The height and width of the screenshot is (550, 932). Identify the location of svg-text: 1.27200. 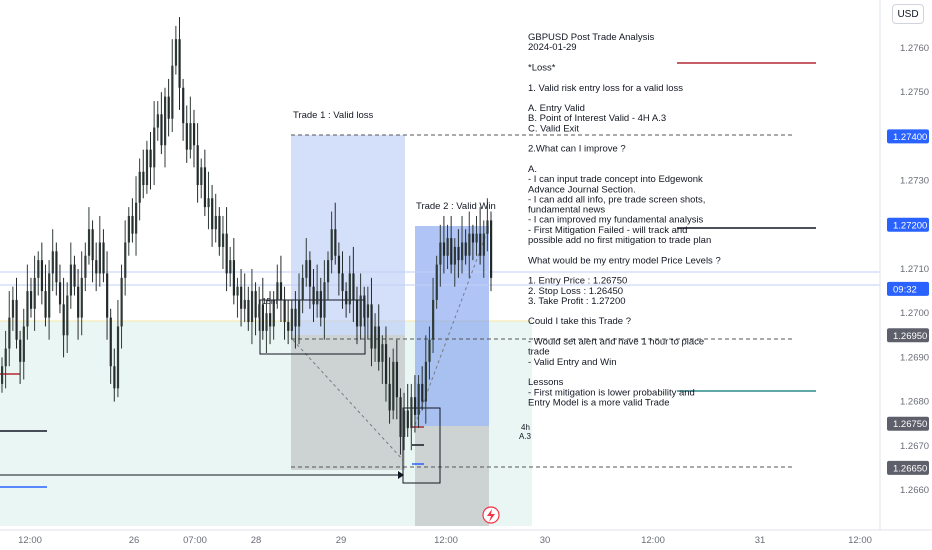
(910, 225).